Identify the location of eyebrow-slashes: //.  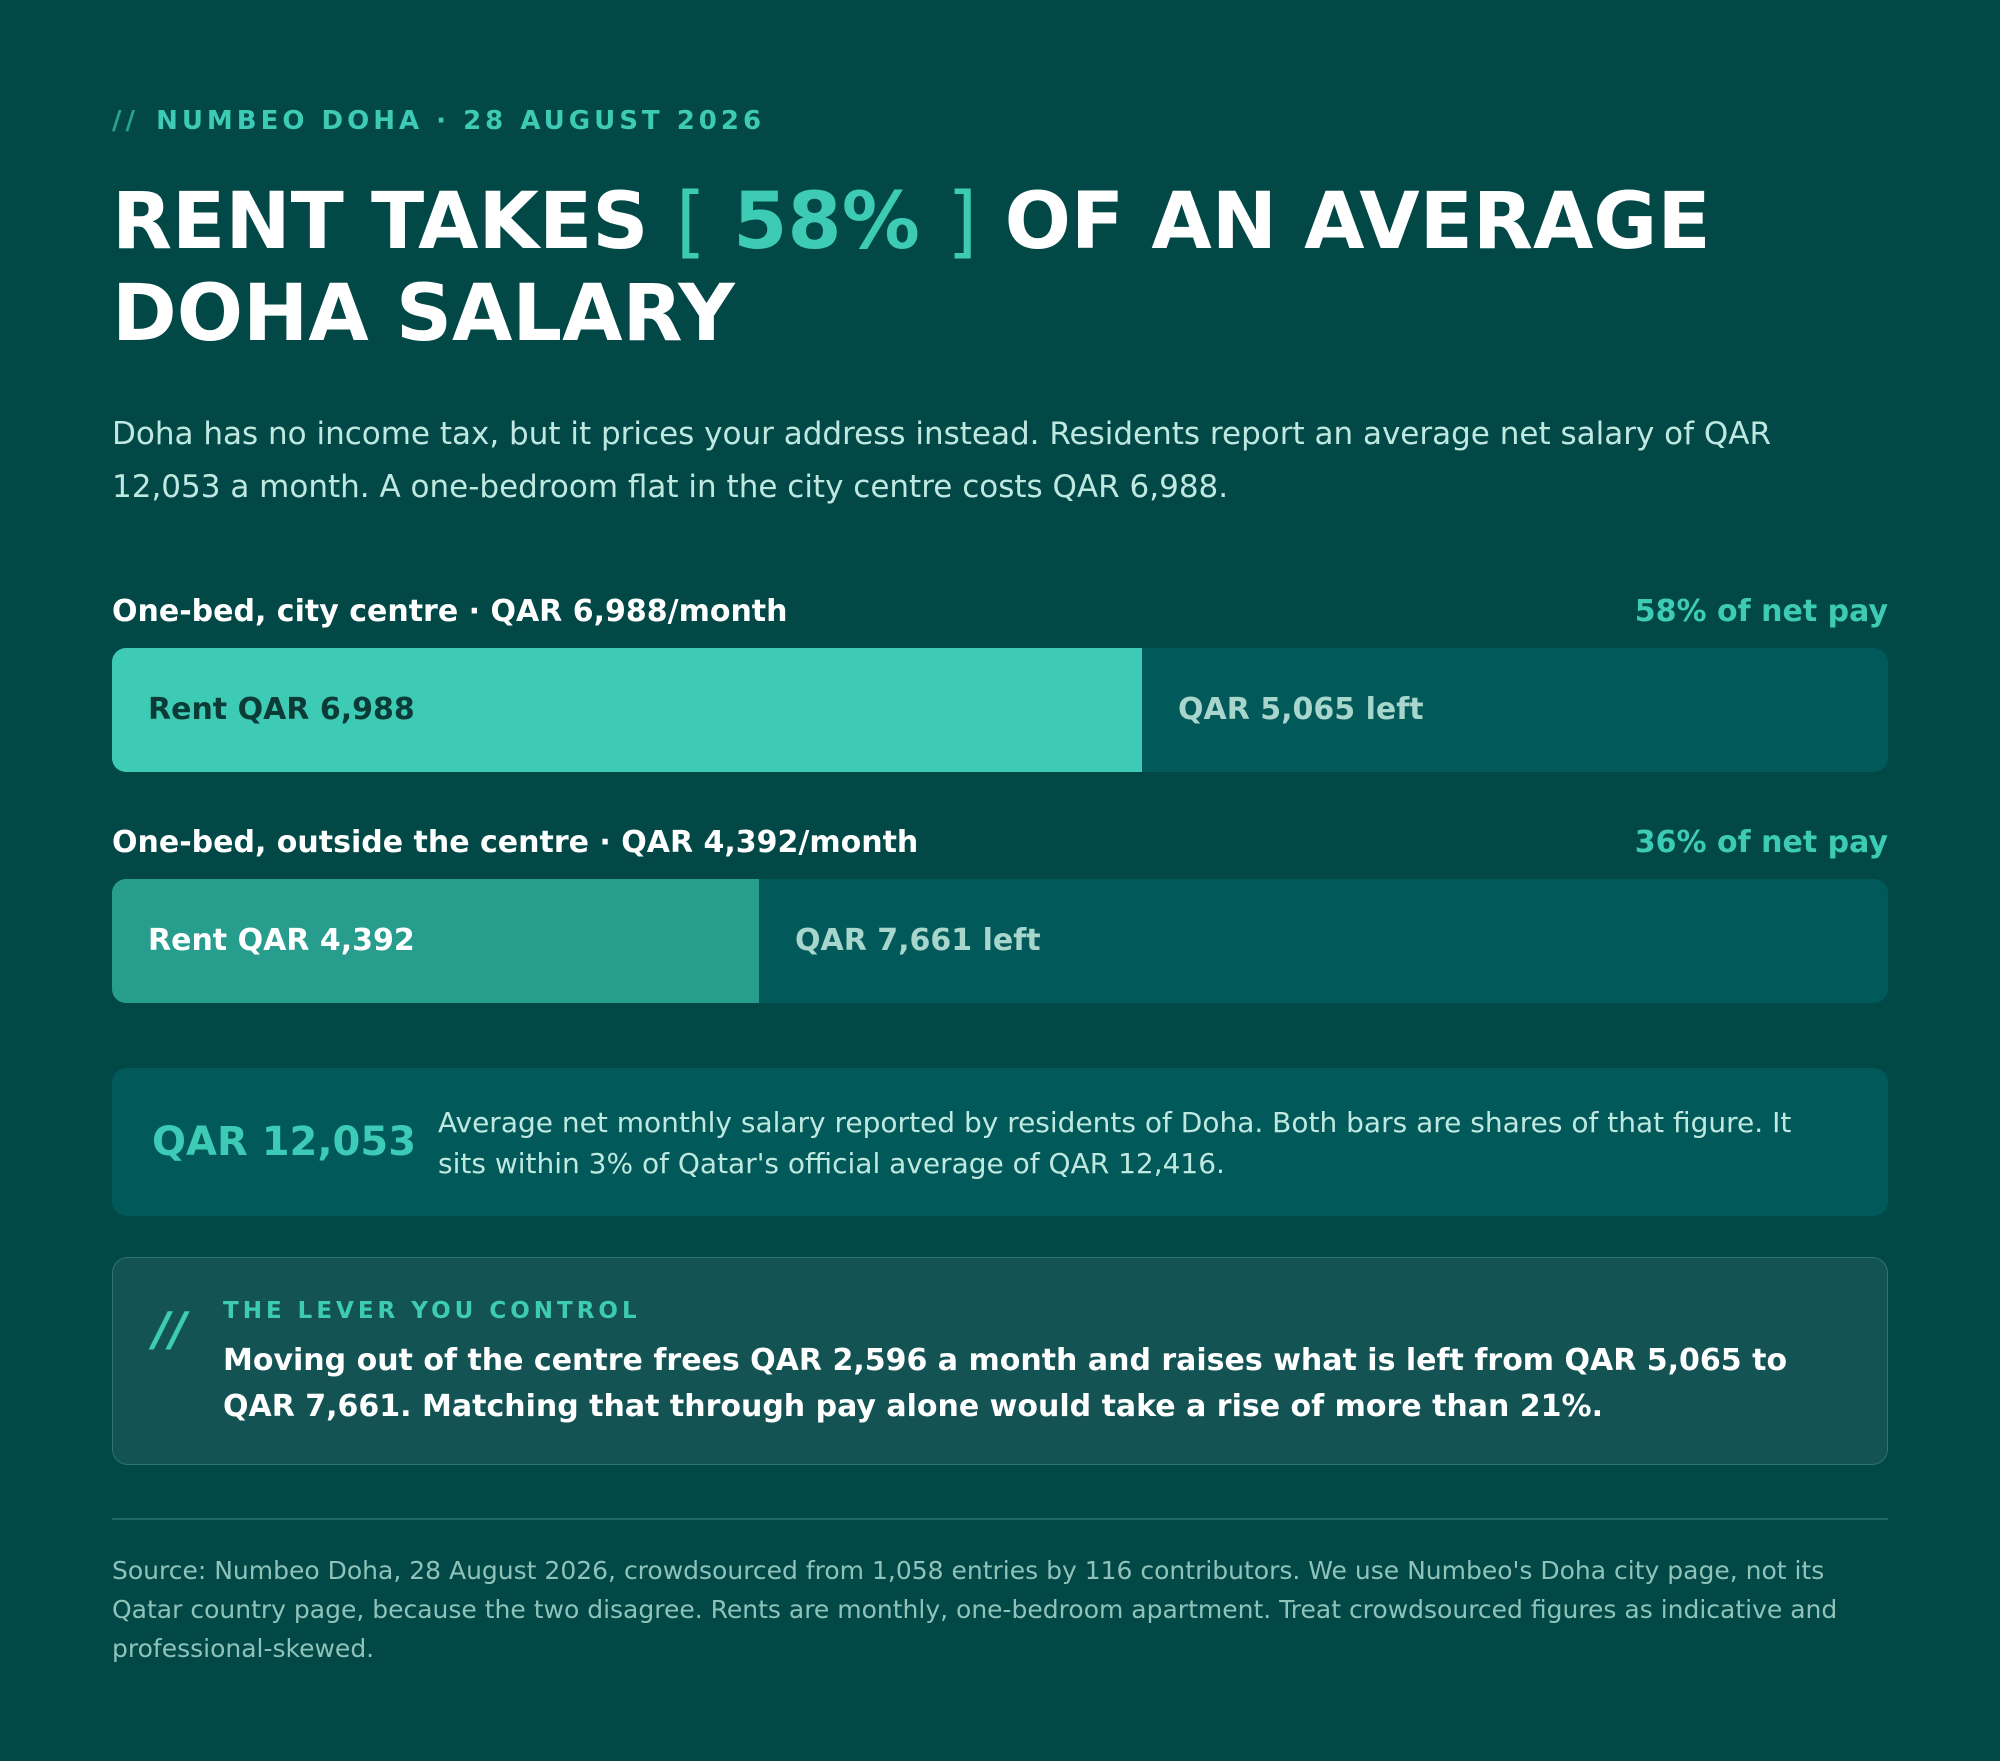
(125, 121).